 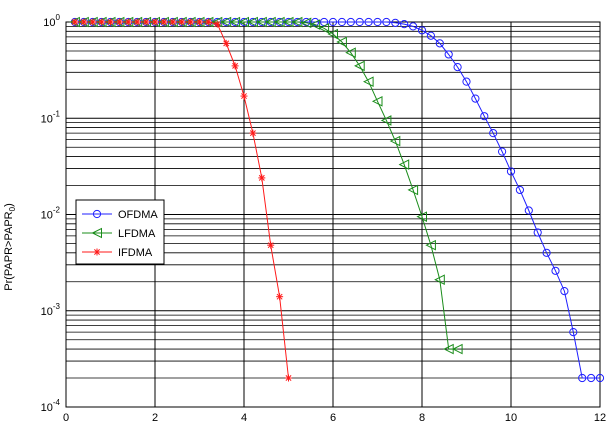 I want to click on y-tick-label: 10⁰, so click(x=51, y=21).